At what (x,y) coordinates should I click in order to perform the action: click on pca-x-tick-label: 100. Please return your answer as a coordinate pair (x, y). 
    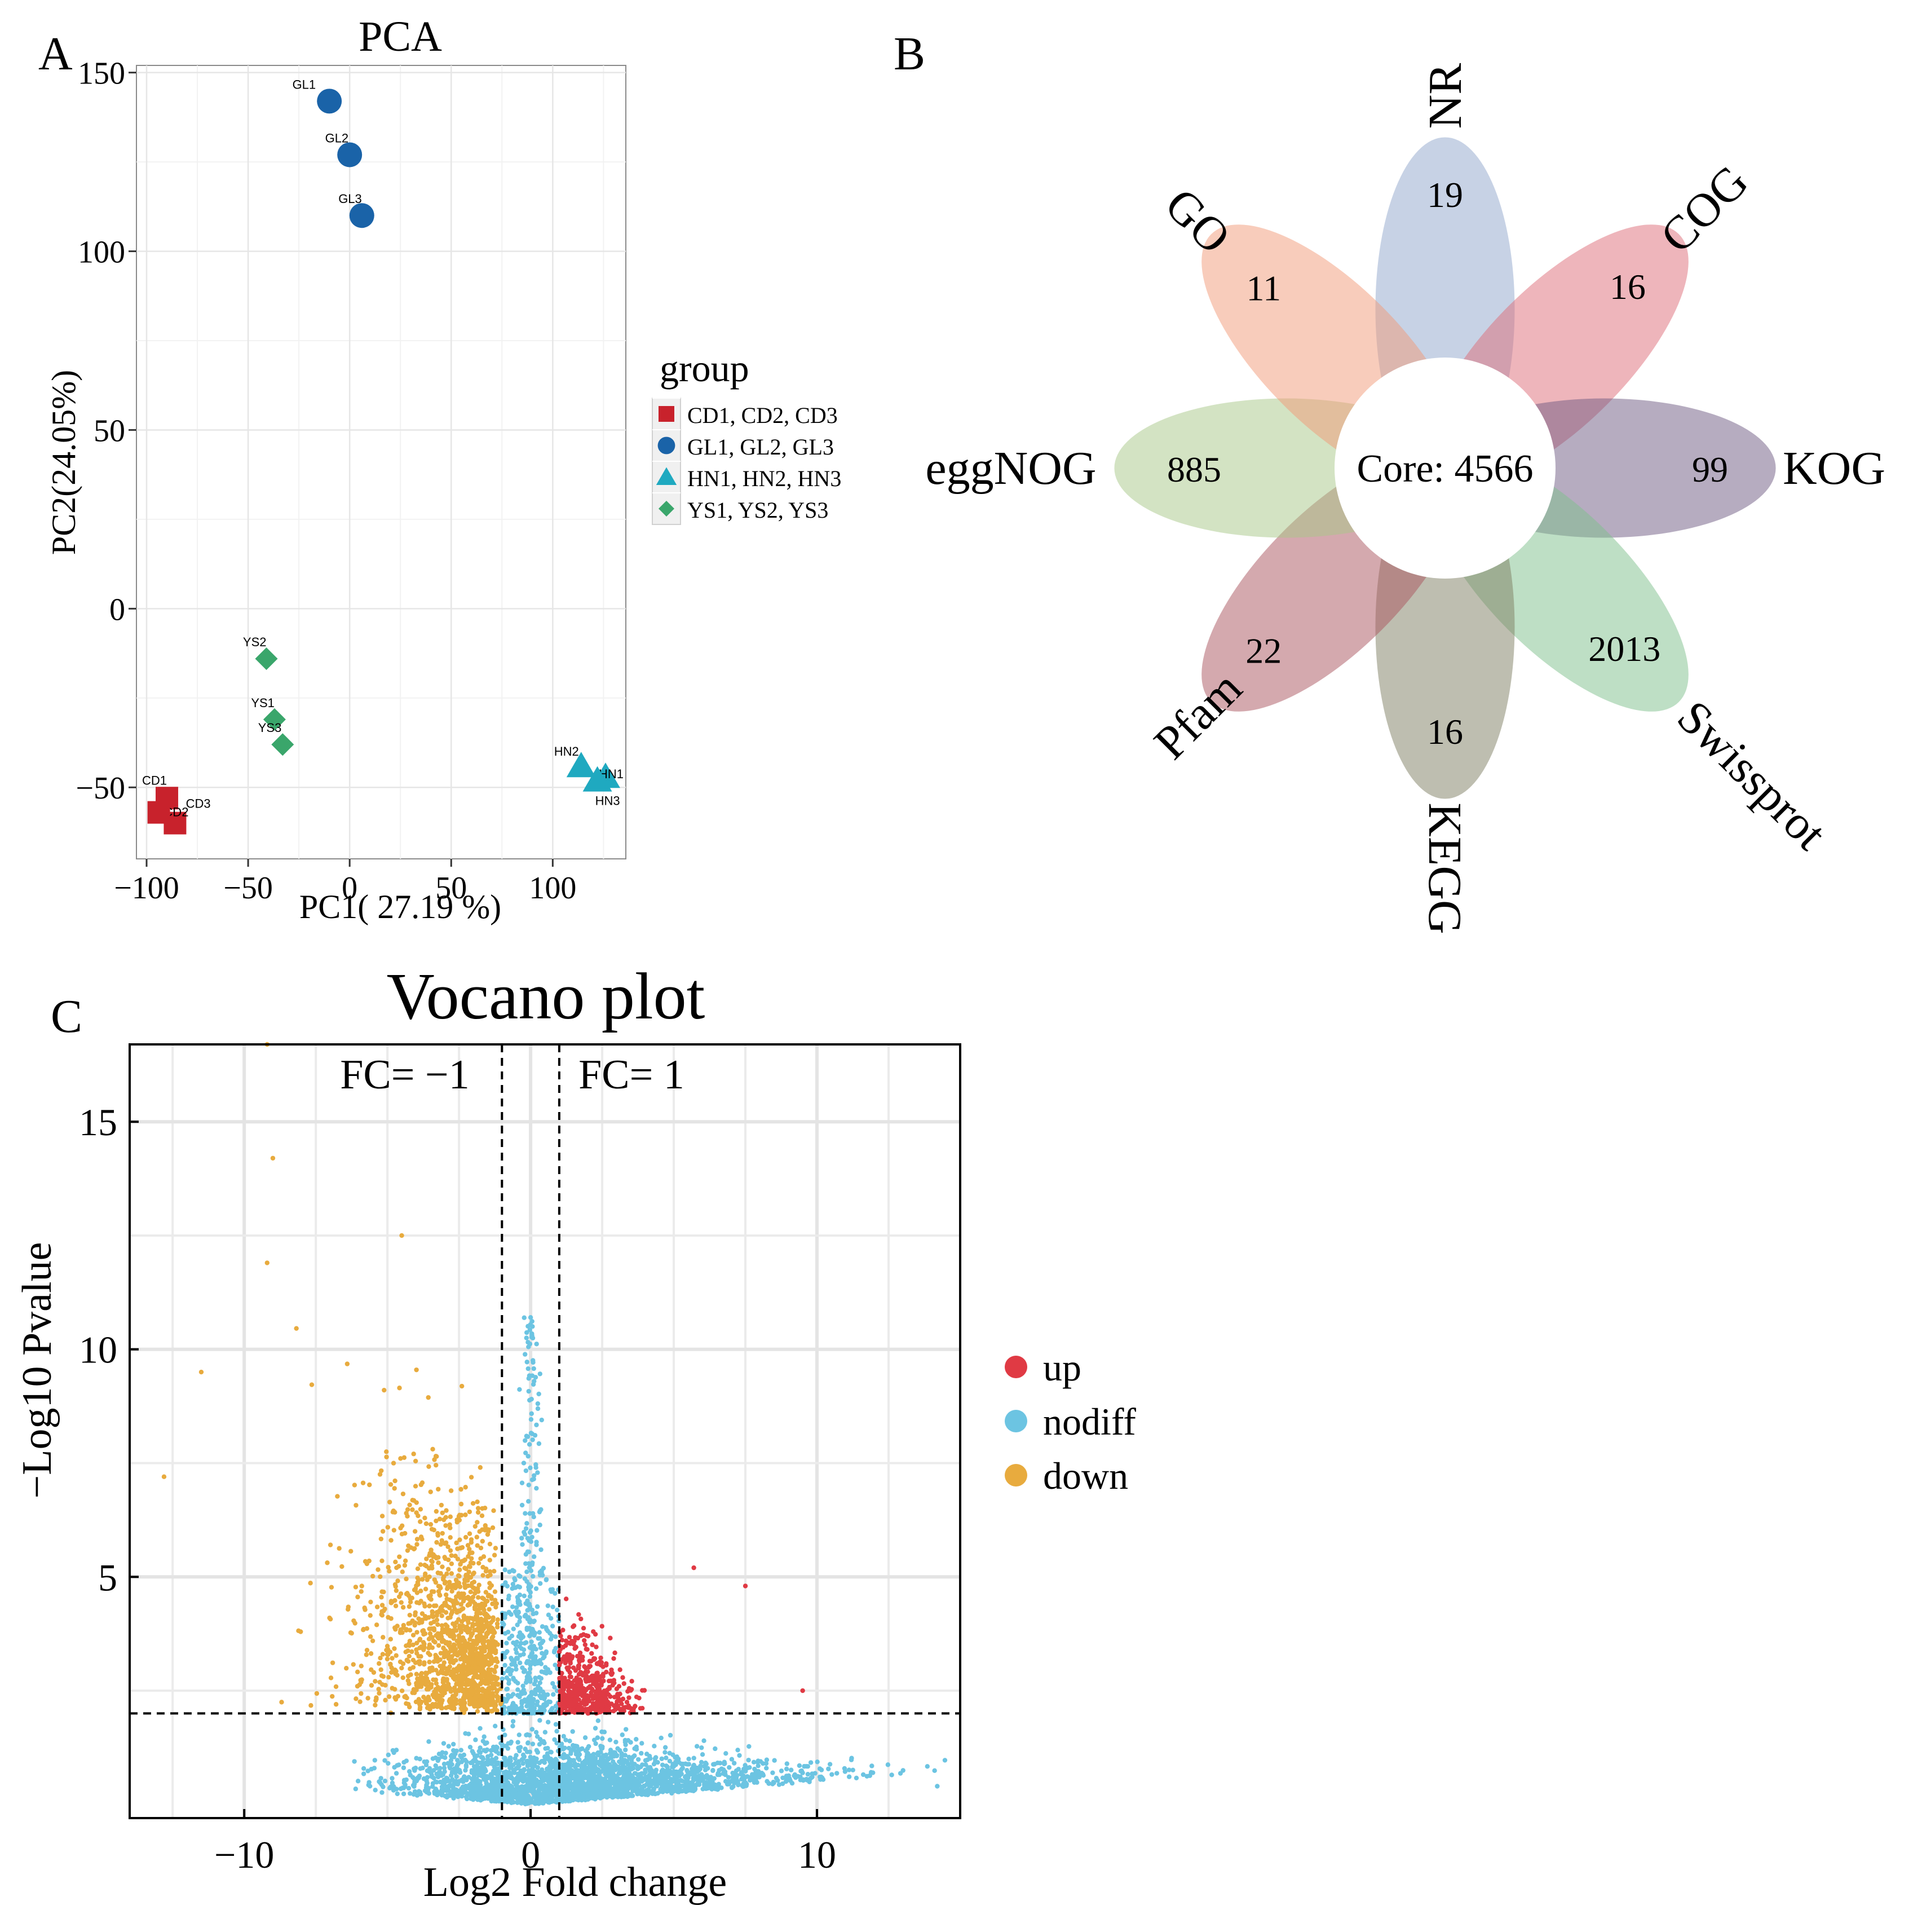
    Looking at the image, I should click on (552, 888).